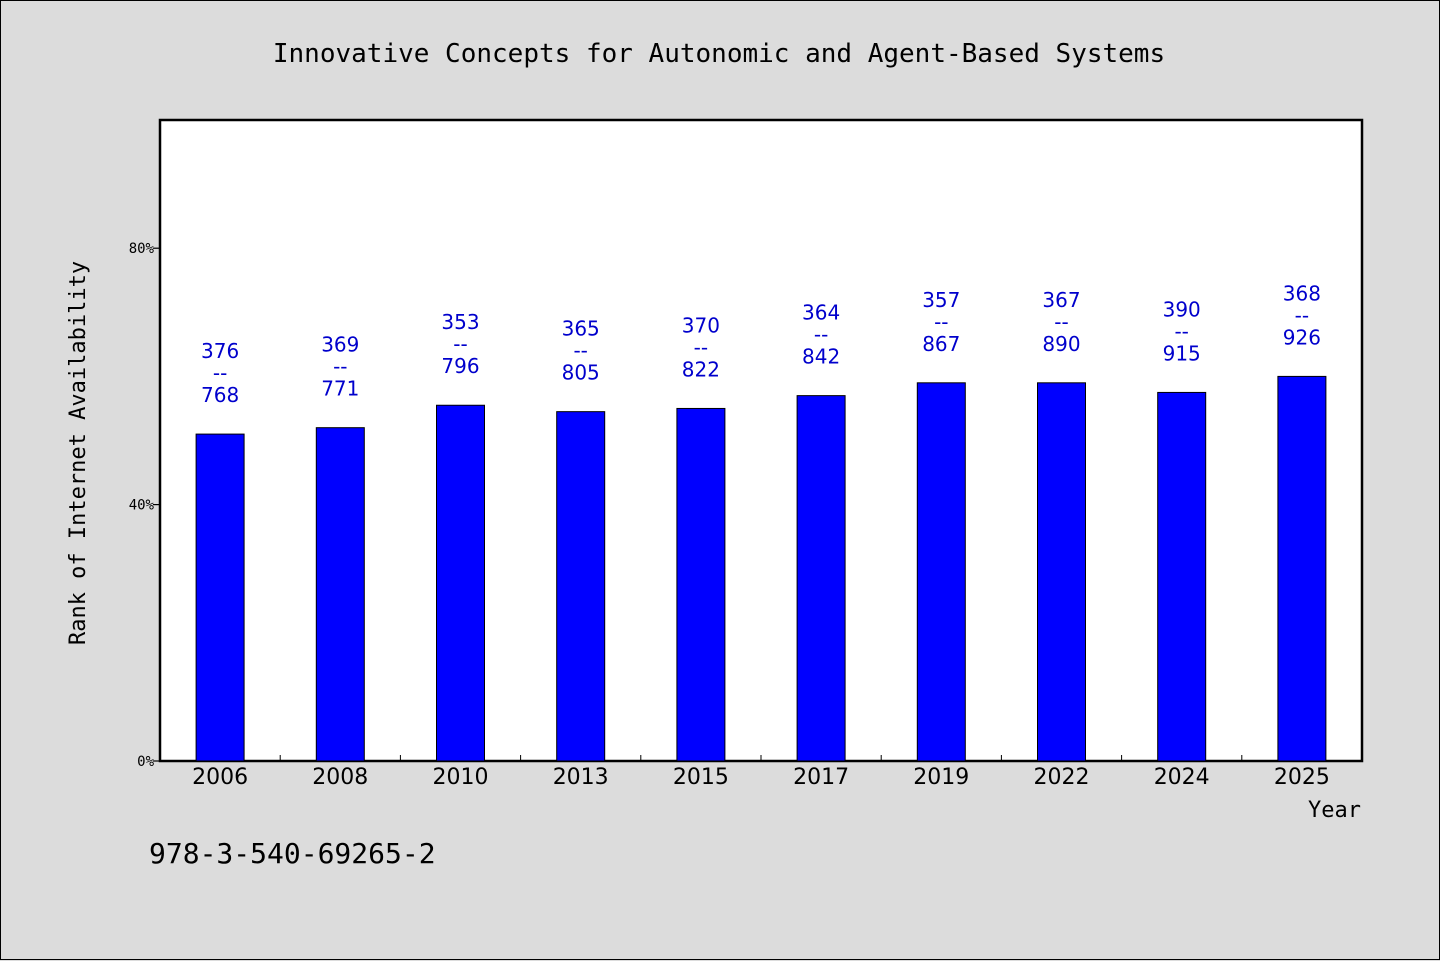 This screenshot has height=961, width=1440. I want to click on y-tick-label: 40%, so click(142, 506).